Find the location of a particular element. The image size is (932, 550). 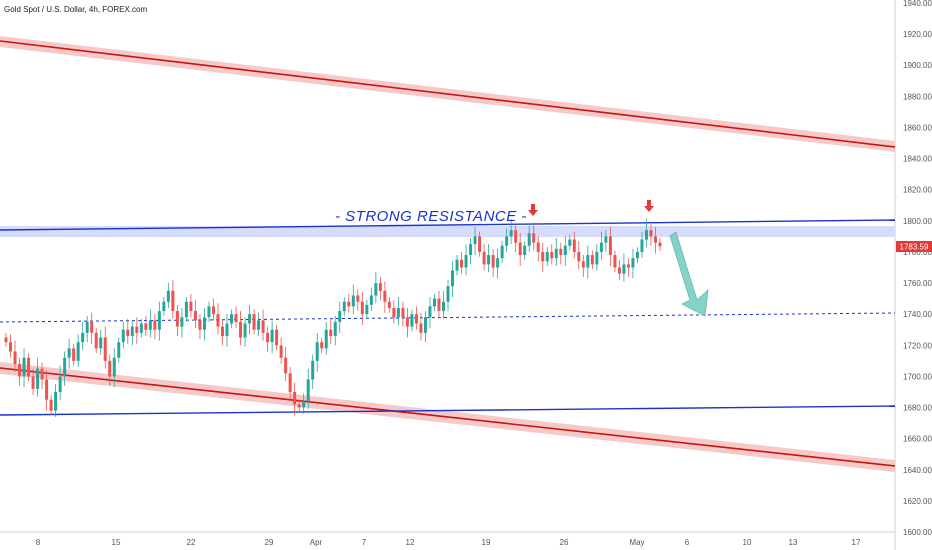

y-tick-label: 1900.00 is located at coordinates (917, 65).